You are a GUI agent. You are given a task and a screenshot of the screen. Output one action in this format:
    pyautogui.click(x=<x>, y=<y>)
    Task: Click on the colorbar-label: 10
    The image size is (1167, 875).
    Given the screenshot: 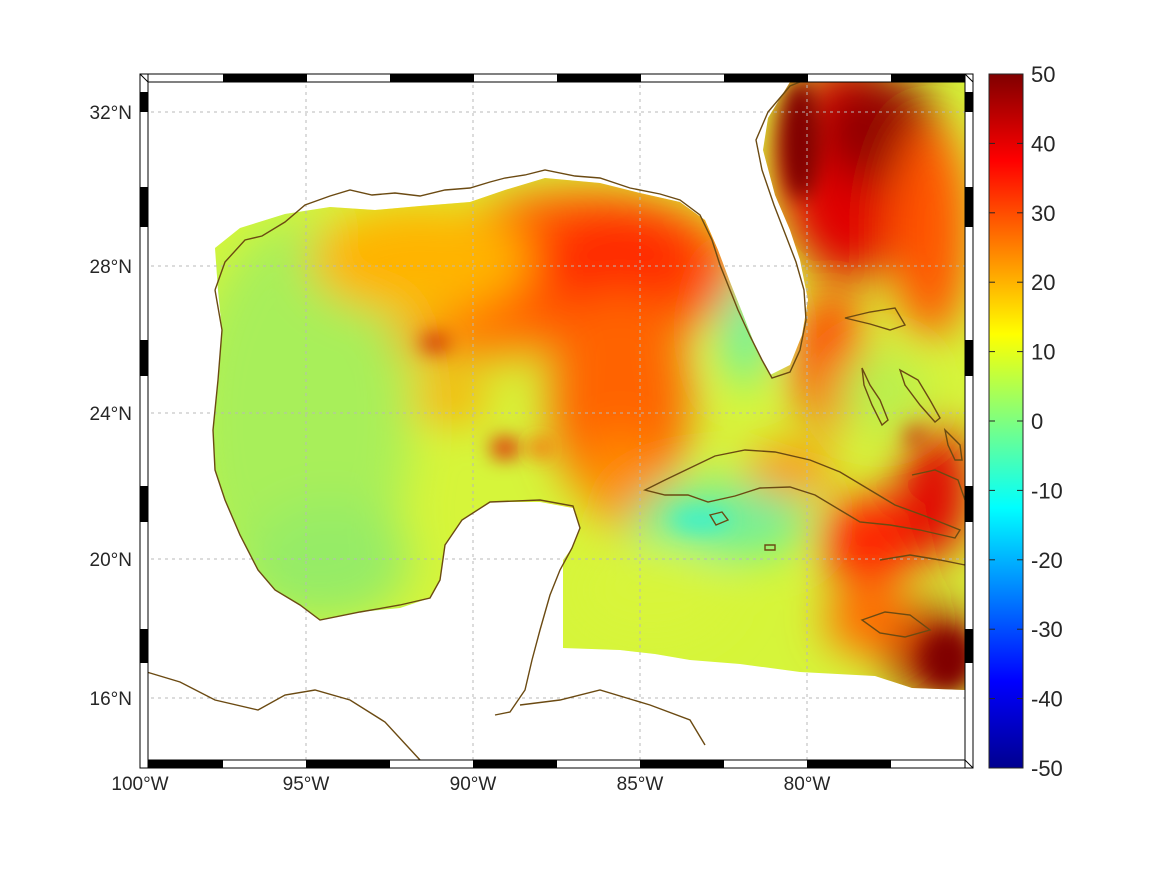 What is the action you would take?
    pyautogui.click(x=1043, y=352)
    